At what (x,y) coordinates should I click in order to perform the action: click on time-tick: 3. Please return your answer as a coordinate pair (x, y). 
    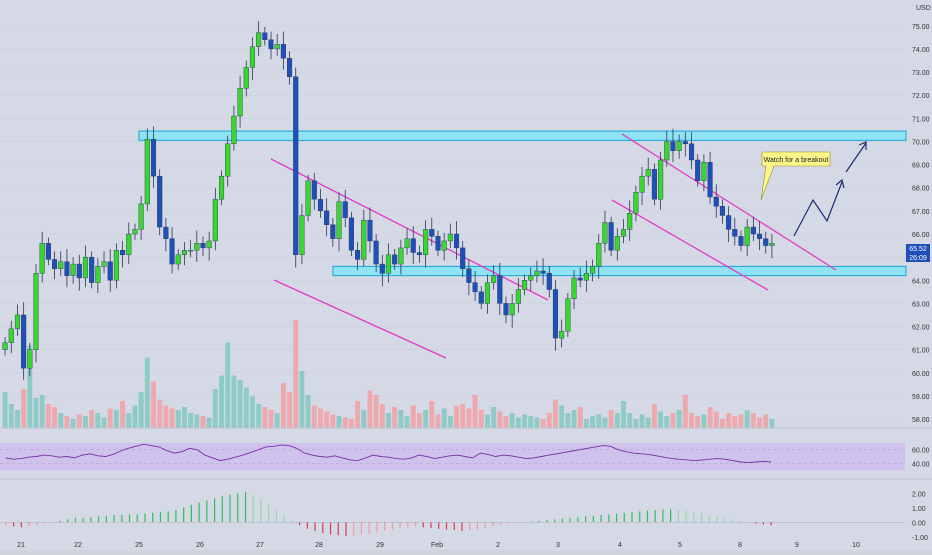
    Looking at the image, I should click on (558, 545).